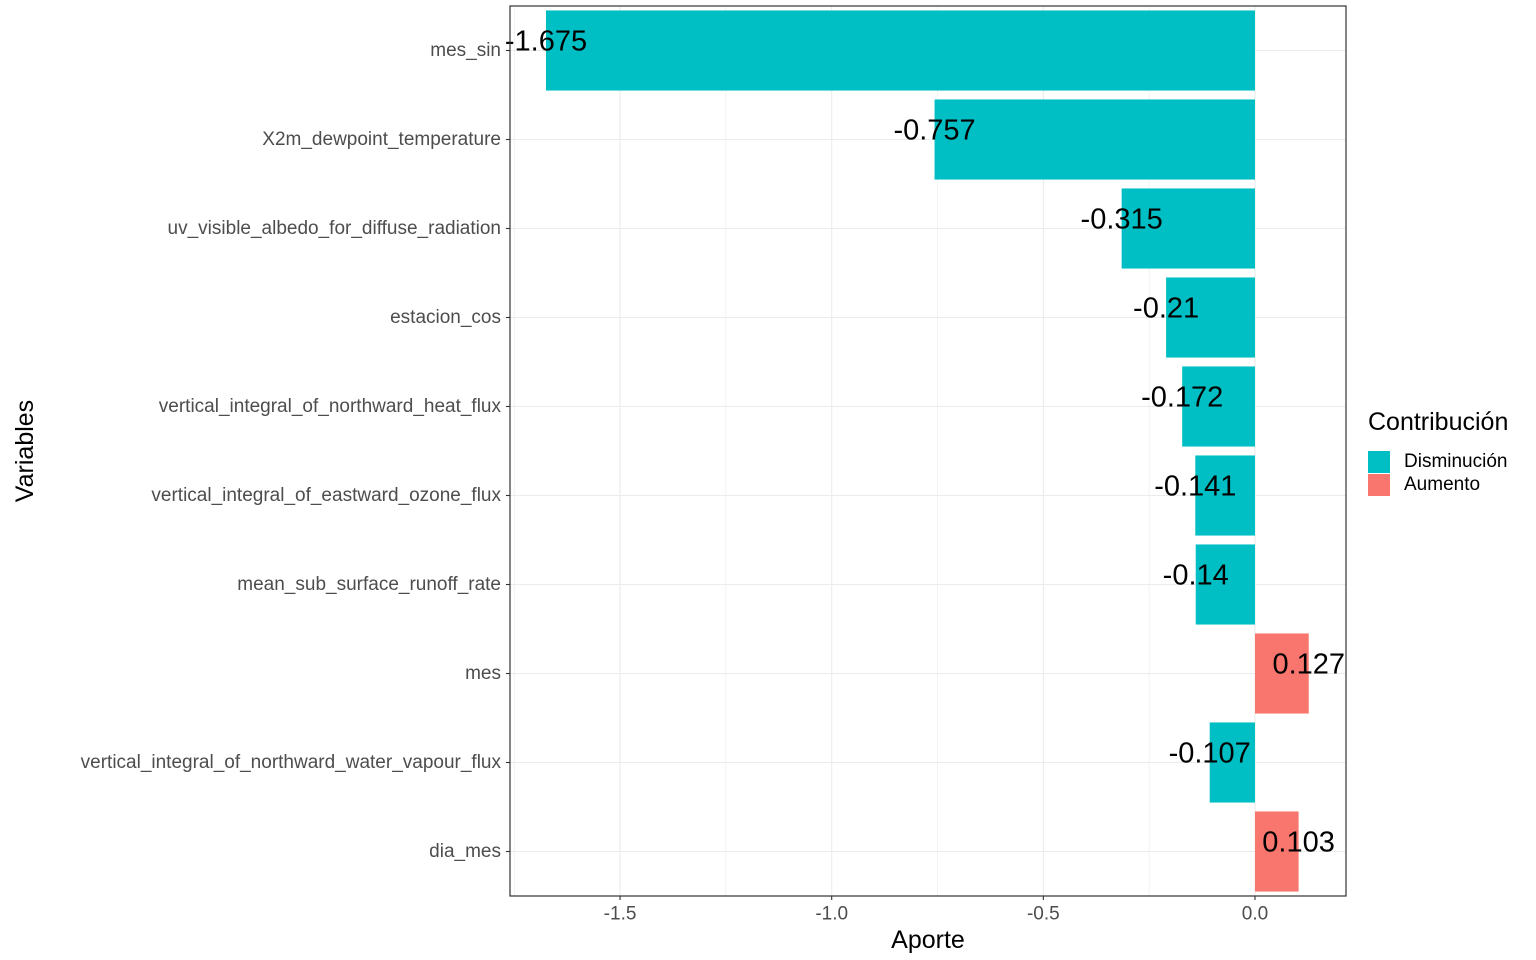  Describe the element at coordinates (934, 131) in the screenshot. I see `data-label-x2m-dewpoint-temperature: -0.757` at that location.